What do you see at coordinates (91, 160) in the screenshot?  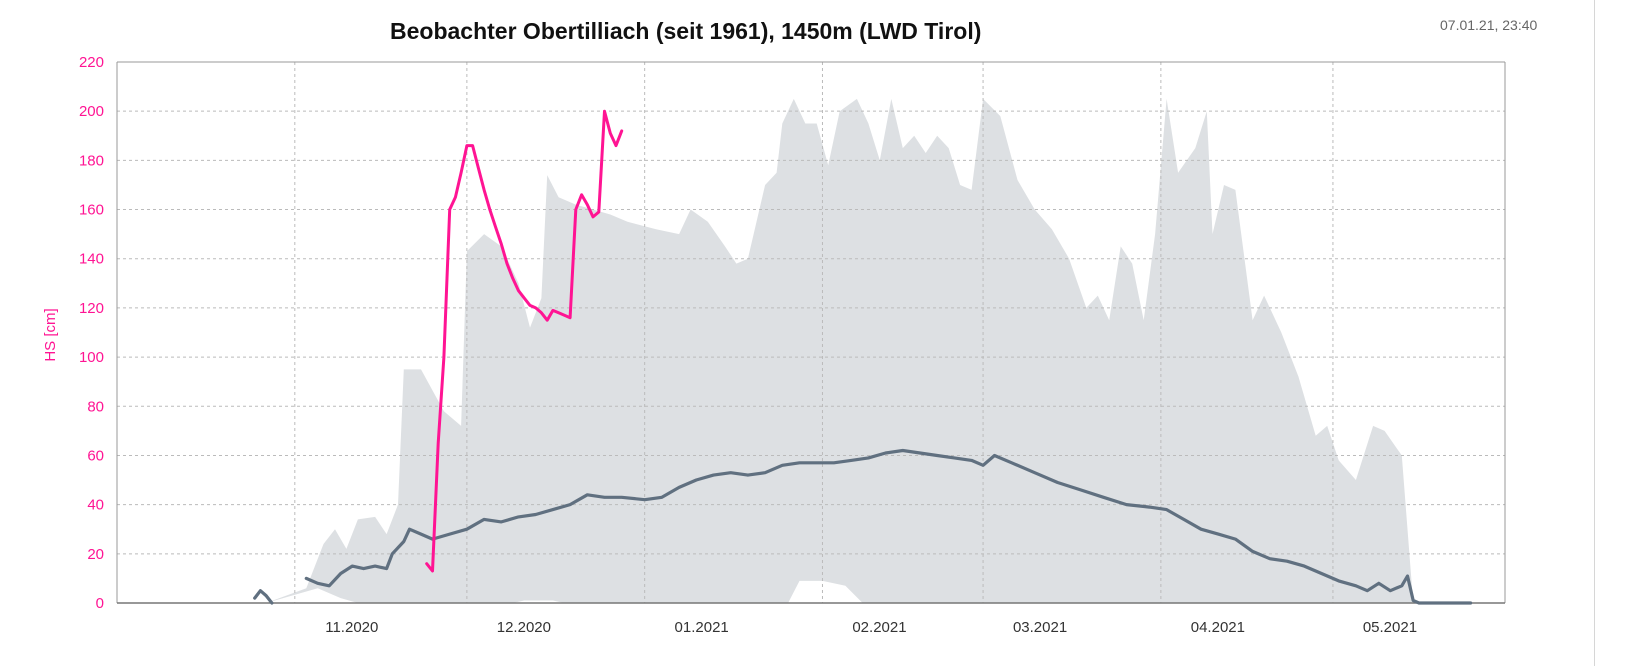 I see `y-tick-label: 180` at bounding box center [91, 160].